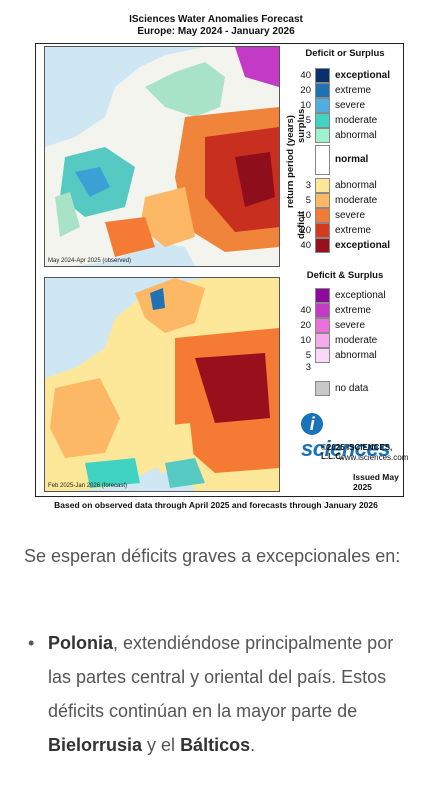 The image size is (428, 800). I want to click on isciences-logo: isciences, so click(345, 437).